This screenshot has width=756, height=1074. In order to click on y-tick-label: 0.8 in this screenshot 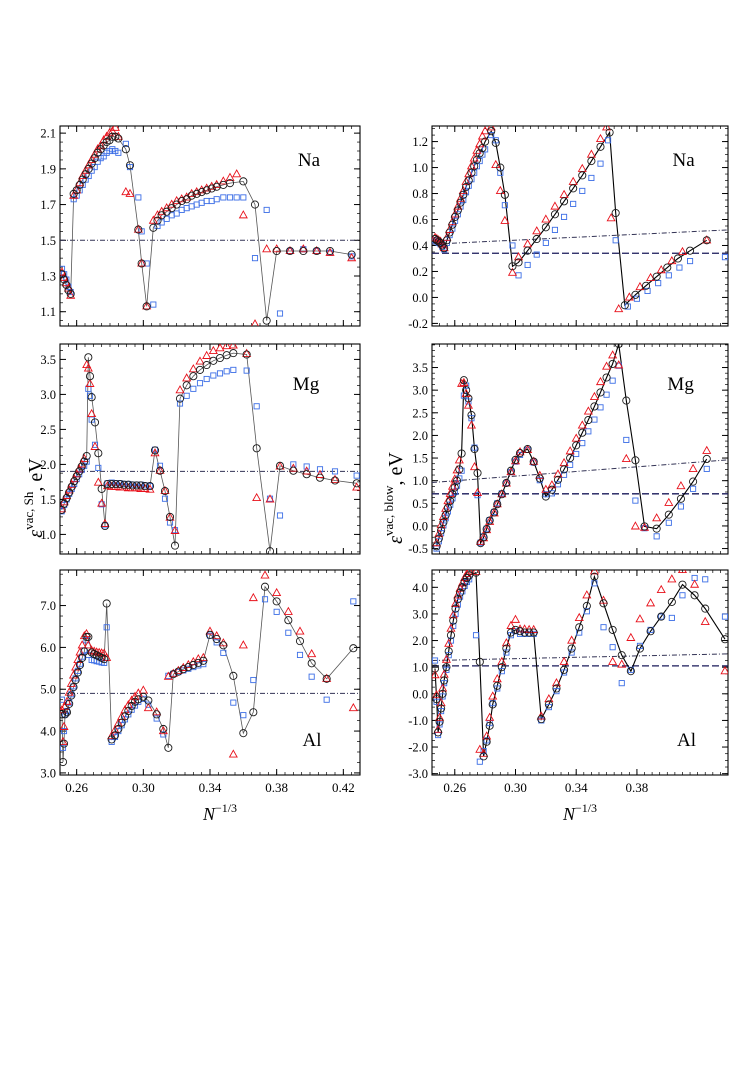, I will do `click(420, 194)`.